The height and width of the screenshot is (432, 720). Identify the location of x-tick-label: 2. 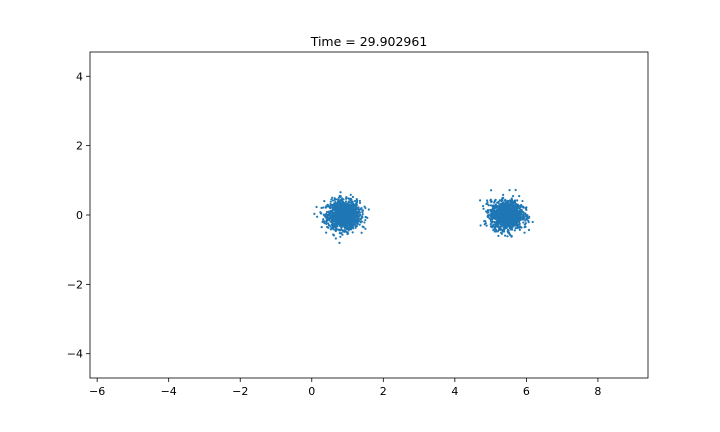
(383, 391).